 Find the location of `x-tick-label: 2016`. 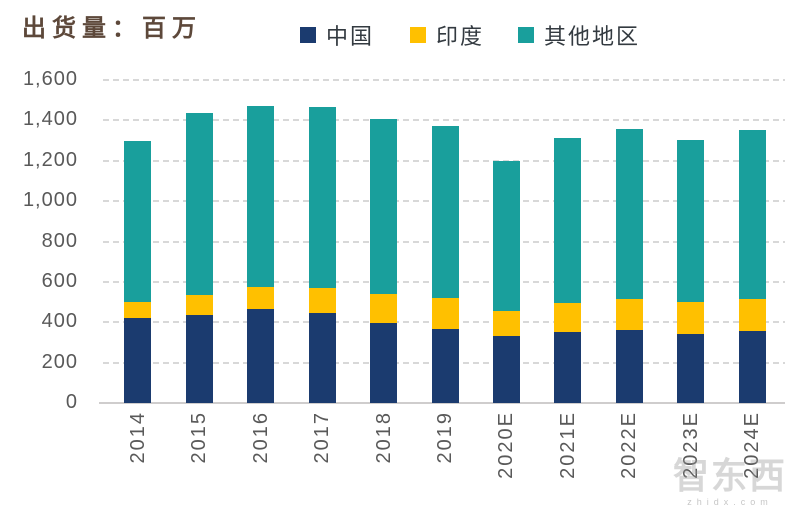

x-tick-label: 2016 is located at coordinates (260, 437).